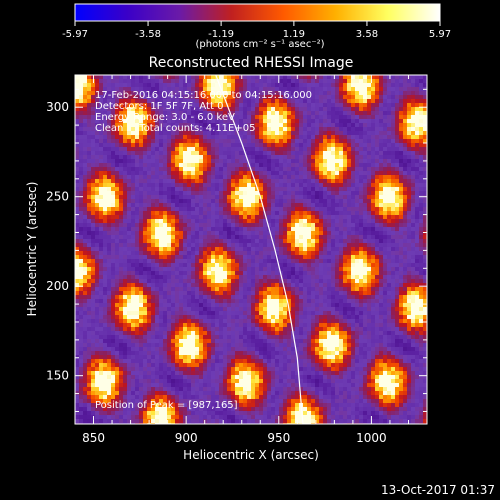 This screenshot has width=500, height=500. I want to click on chart-title: Reconstructed RHESSI Image, so click(251, 63).